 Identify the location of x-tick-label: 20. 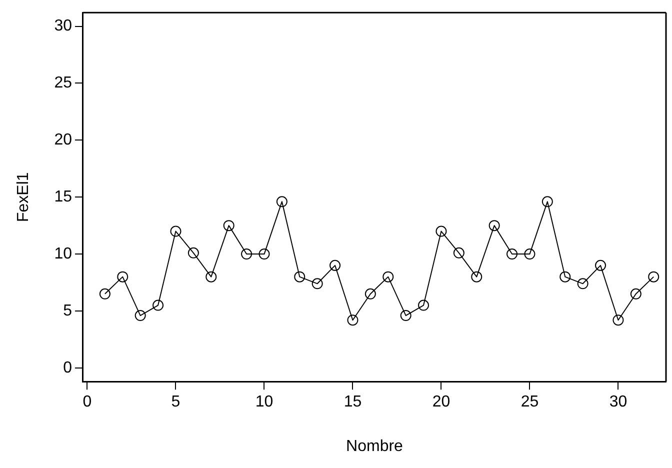
(441, 402).